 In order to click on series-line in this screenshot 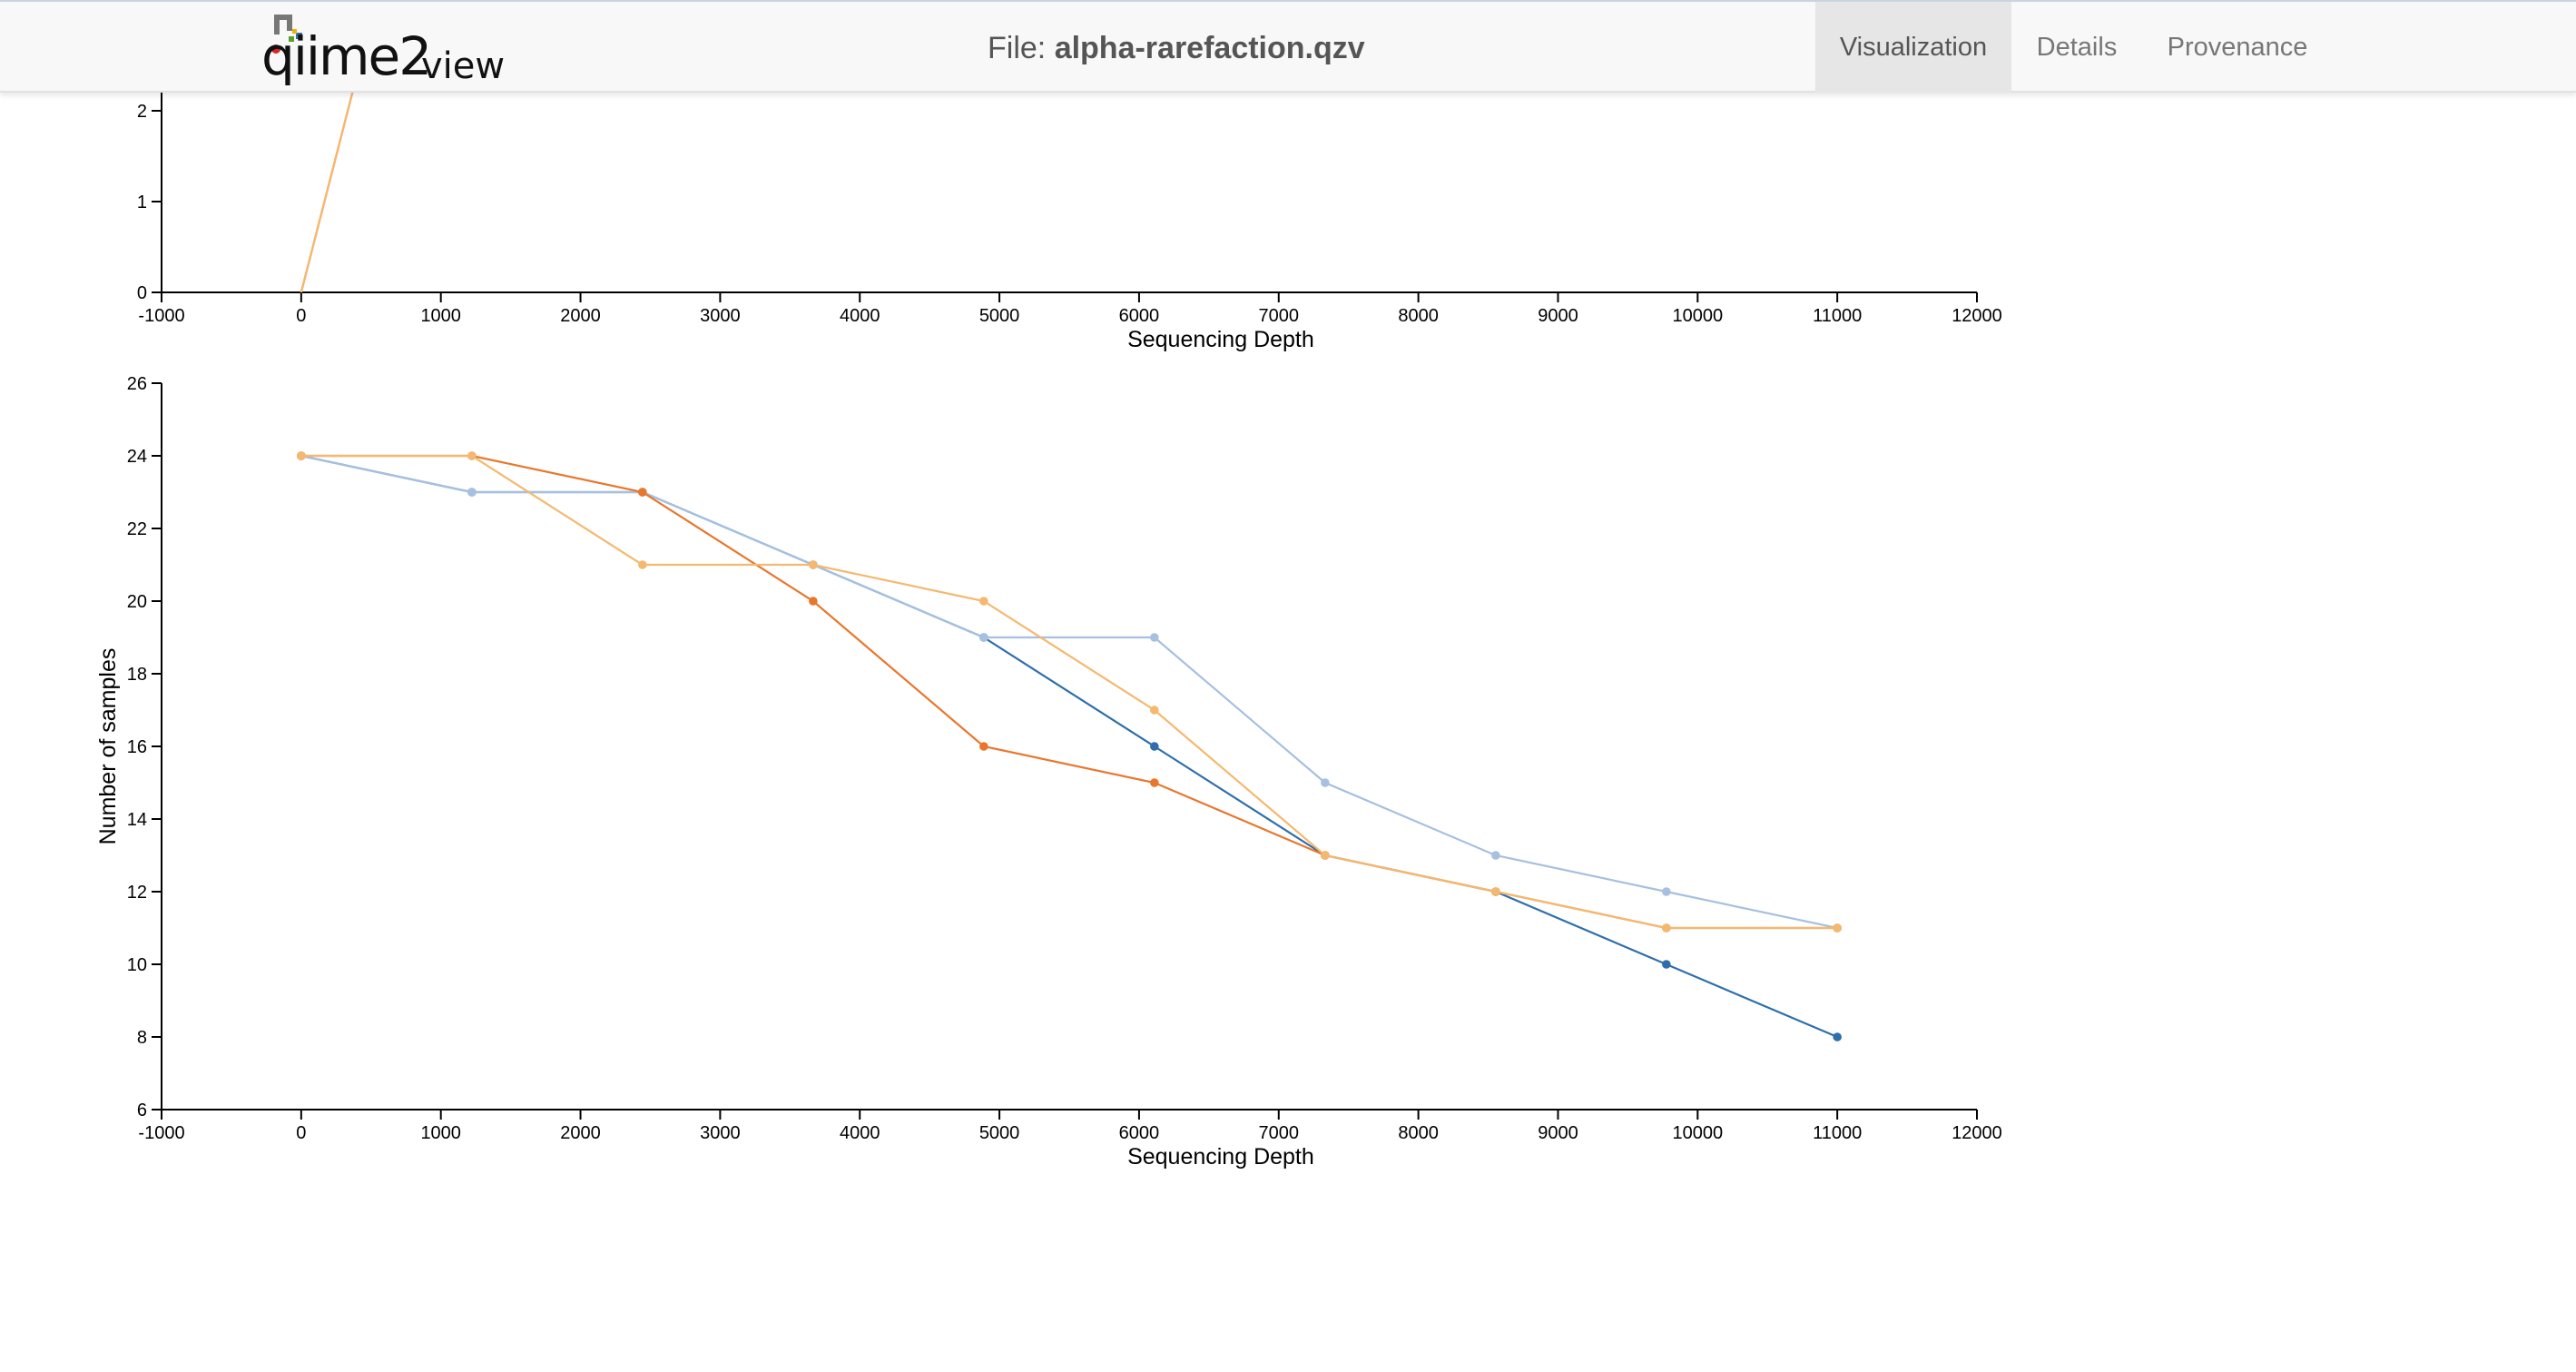, I will do `click(327, 193)`.